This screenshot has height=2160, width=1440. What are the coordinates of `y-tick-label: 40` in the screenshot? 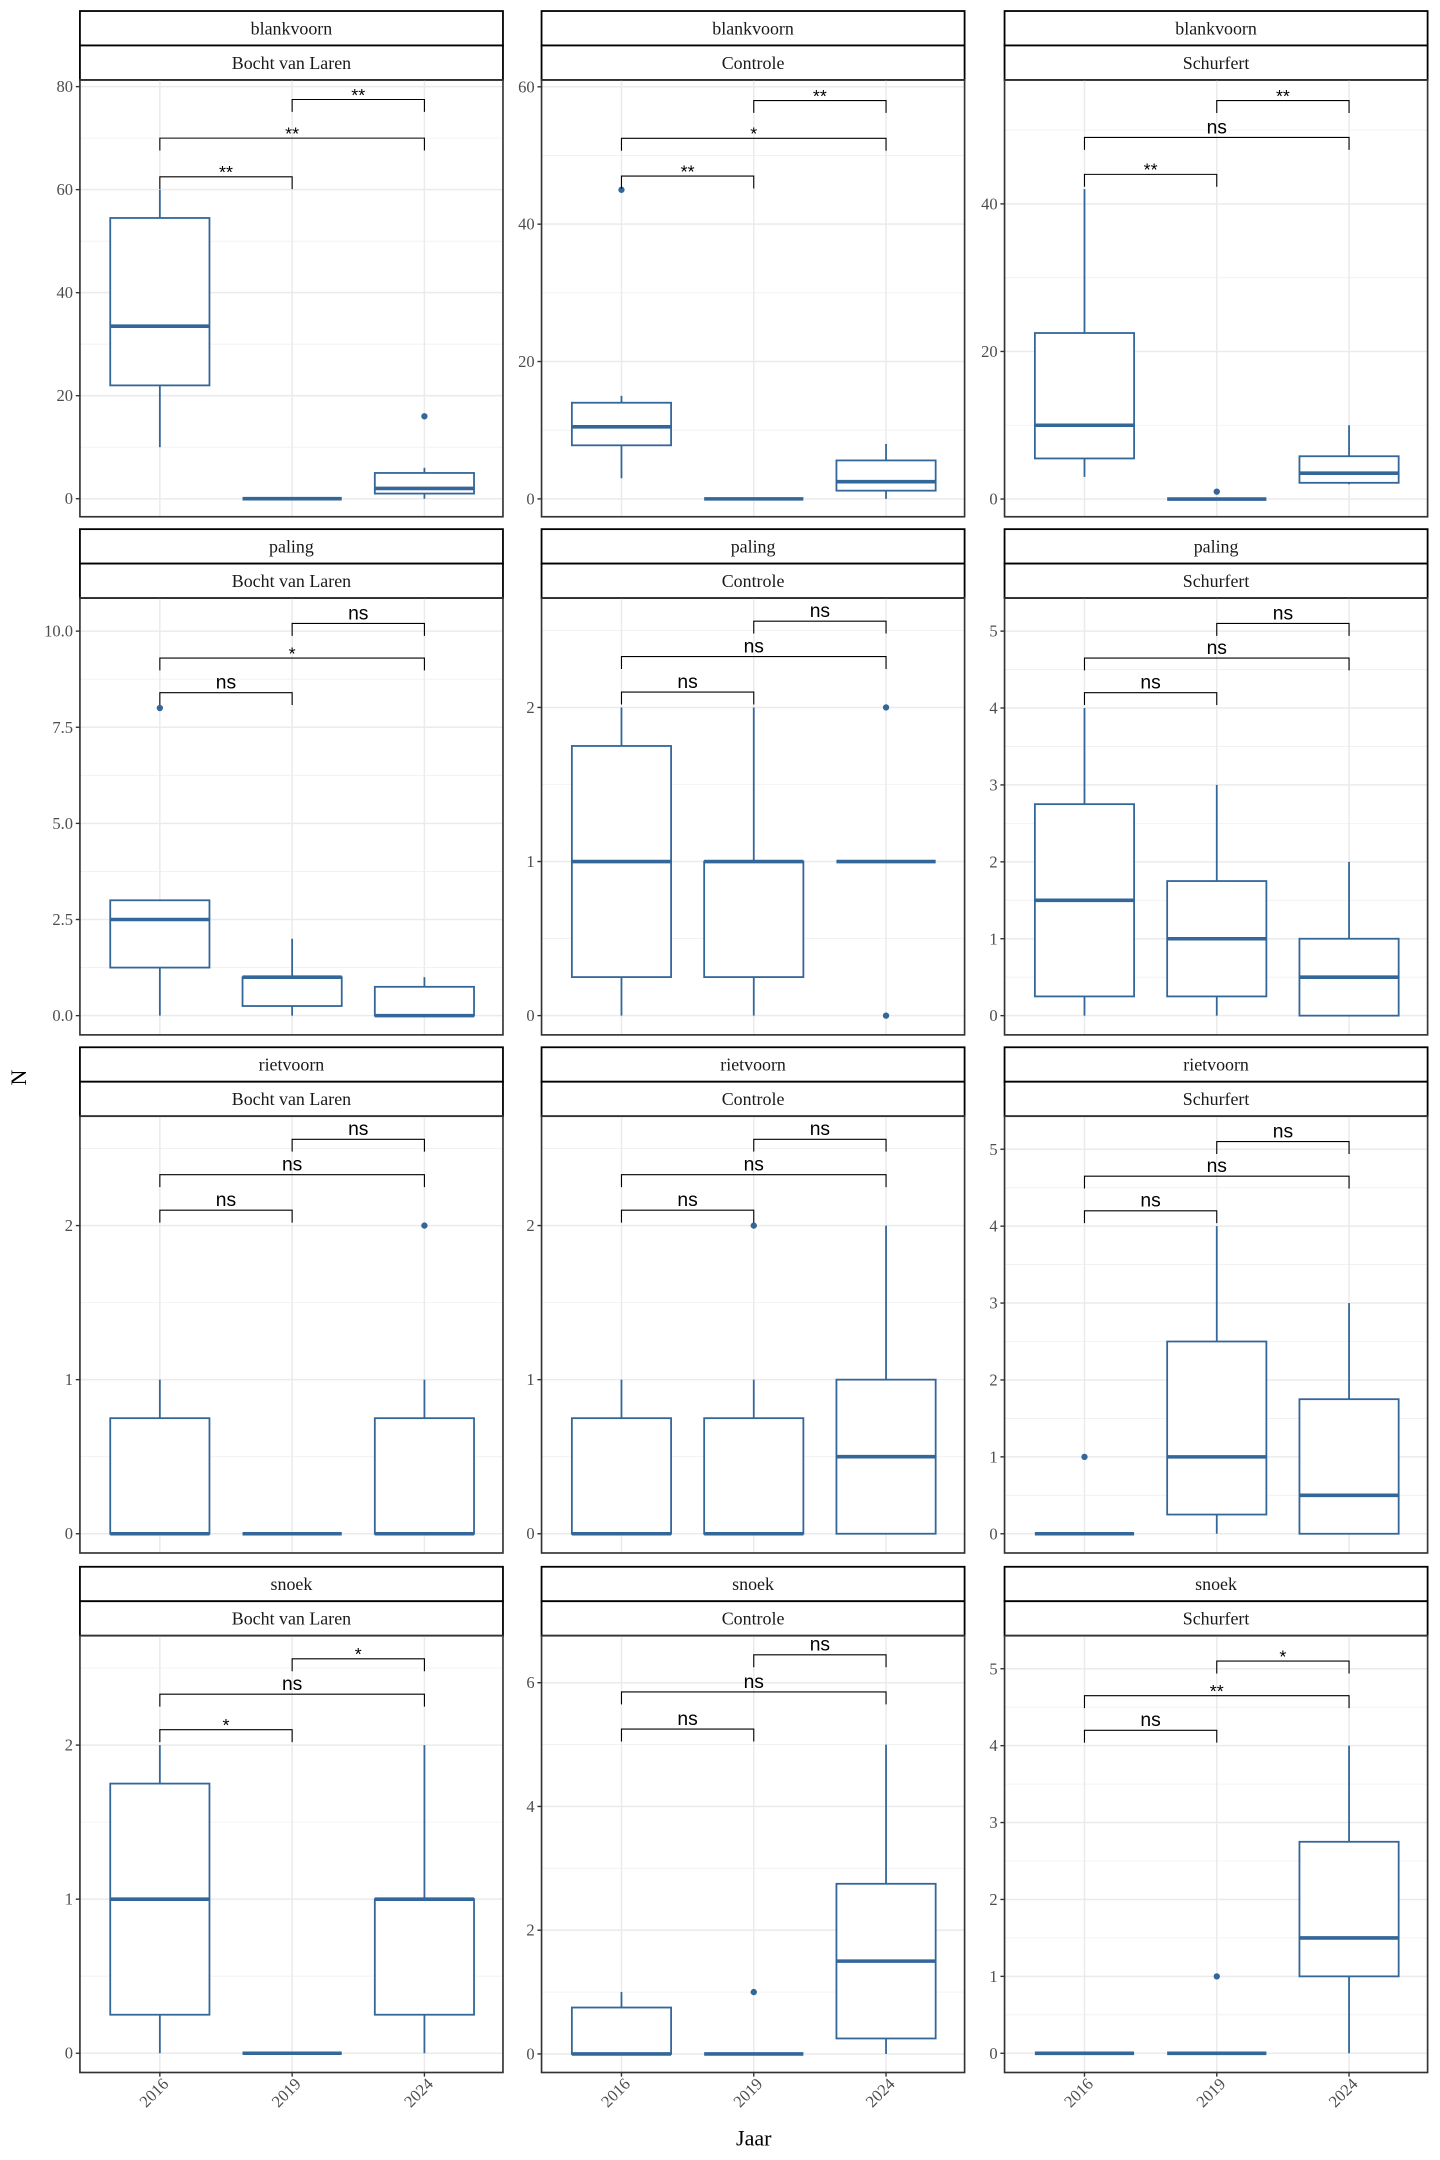 It's located at (989, 203).